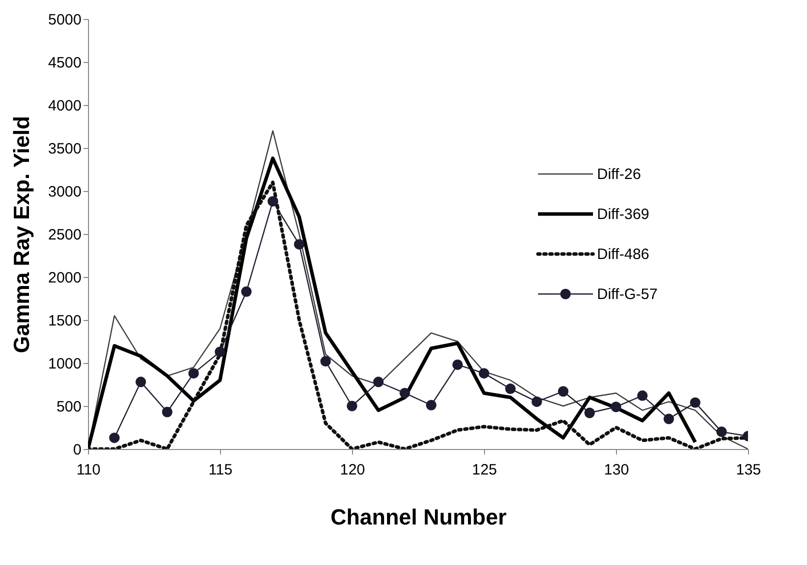 The image size is (807, 565). I want to click on y-axis-title: Gamma Ray Exp. Yield, so click(21, 235).